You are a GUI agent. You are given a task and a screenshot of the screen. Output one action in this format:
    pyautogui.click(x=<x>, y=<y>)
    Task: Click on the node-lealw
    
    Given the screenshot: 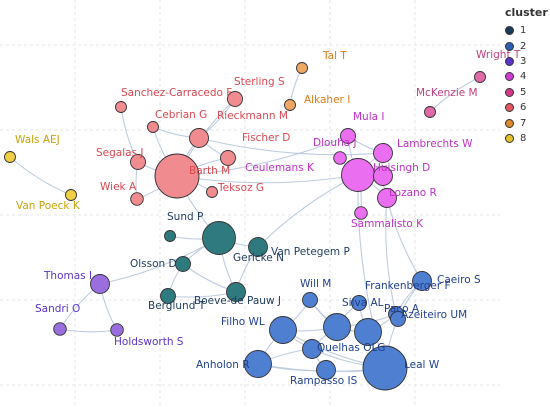 What is the action you would take?
    pyautogui.click(x=385, y=368)
    